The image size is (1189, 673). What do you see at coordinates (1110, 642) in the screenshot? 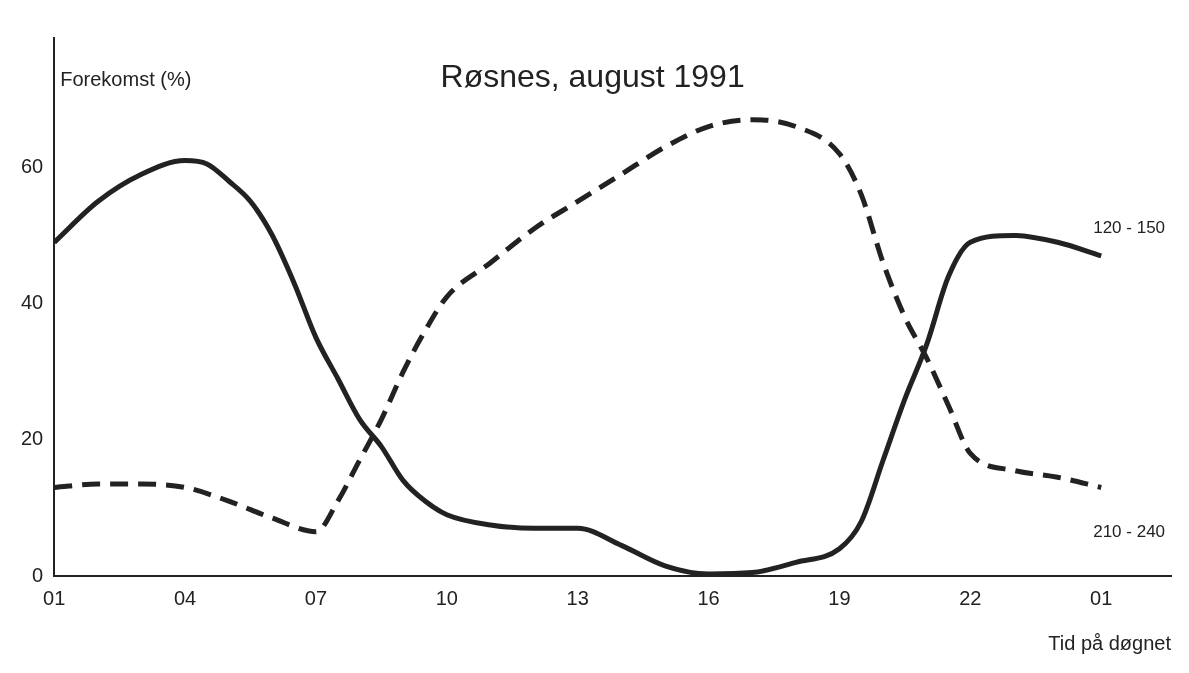
I see `x-axis-title: Tid på døgnet` at bounding box center [1110, 642].